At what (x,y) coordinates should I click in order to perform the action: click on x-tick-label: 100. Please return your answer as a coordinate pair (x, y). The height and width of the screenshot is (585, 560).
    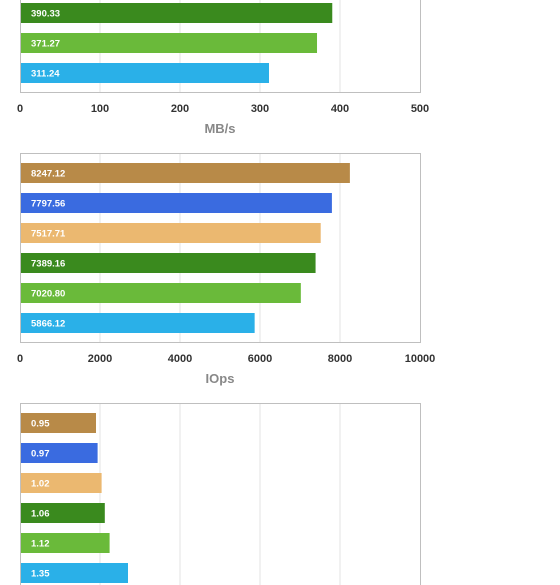
    Looking at the image, I should click on (100, 109).